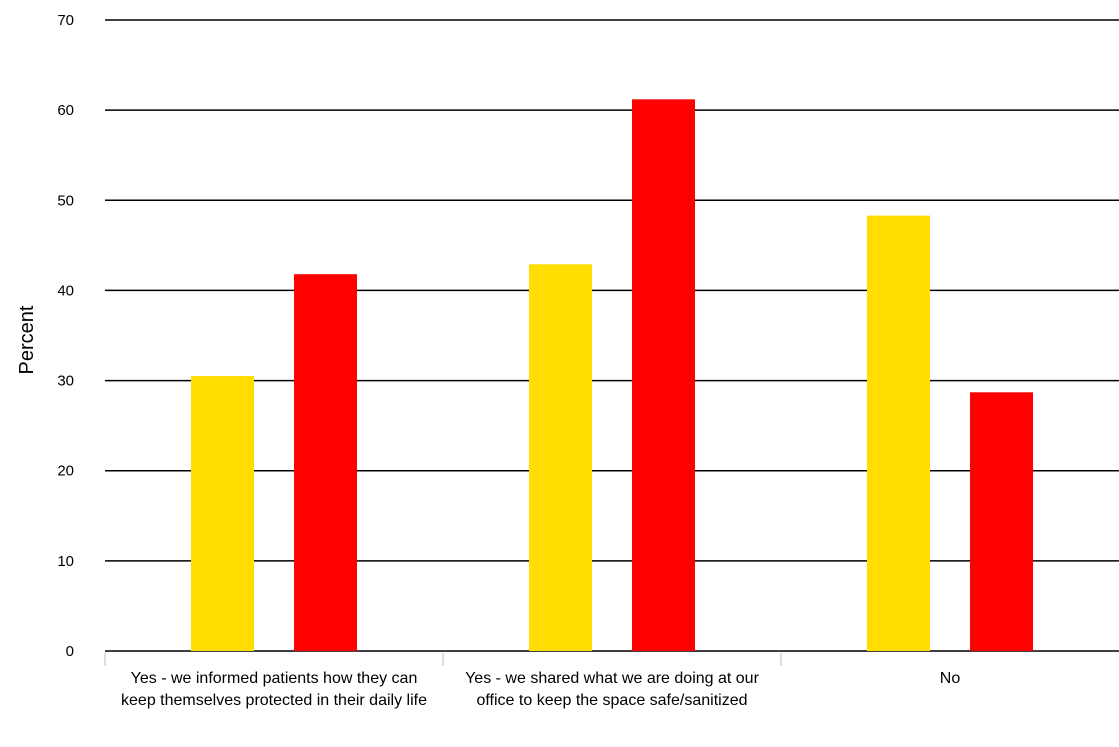  I want to click on x-category-label: No, so click(950, 678).